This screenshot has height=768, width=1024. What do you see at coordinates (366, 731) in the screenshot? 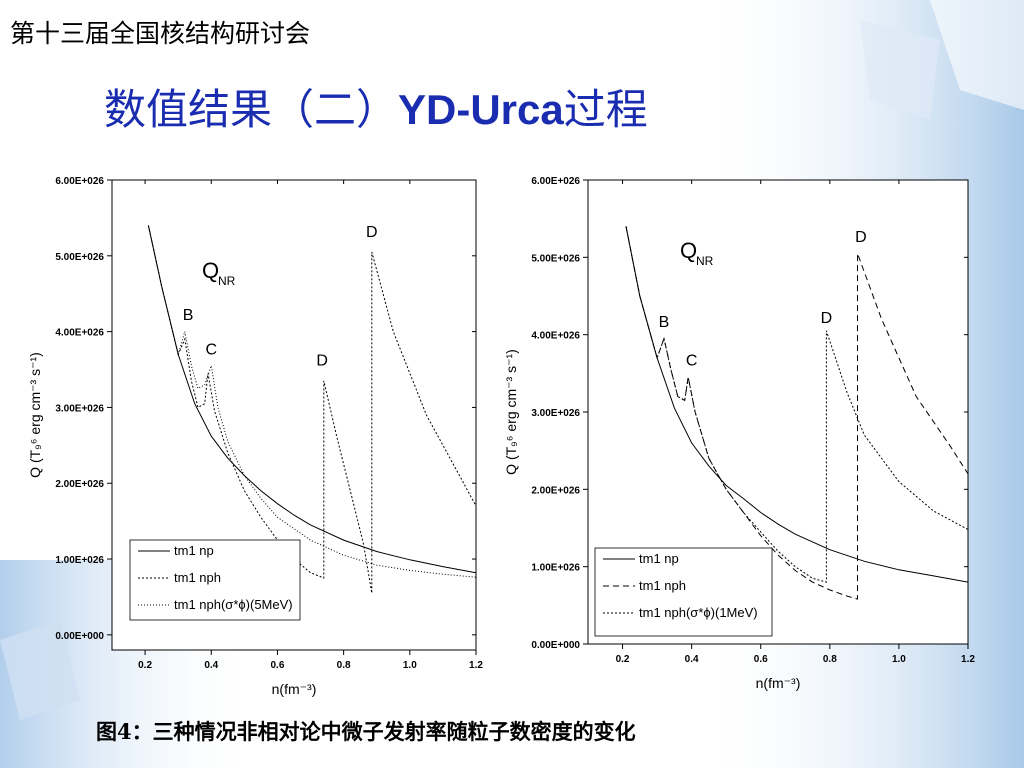
I see `figure-caption: 图4：三种情况非相对论中微子发射率随粒子数密度的变化` at bounding box center [366, 731].